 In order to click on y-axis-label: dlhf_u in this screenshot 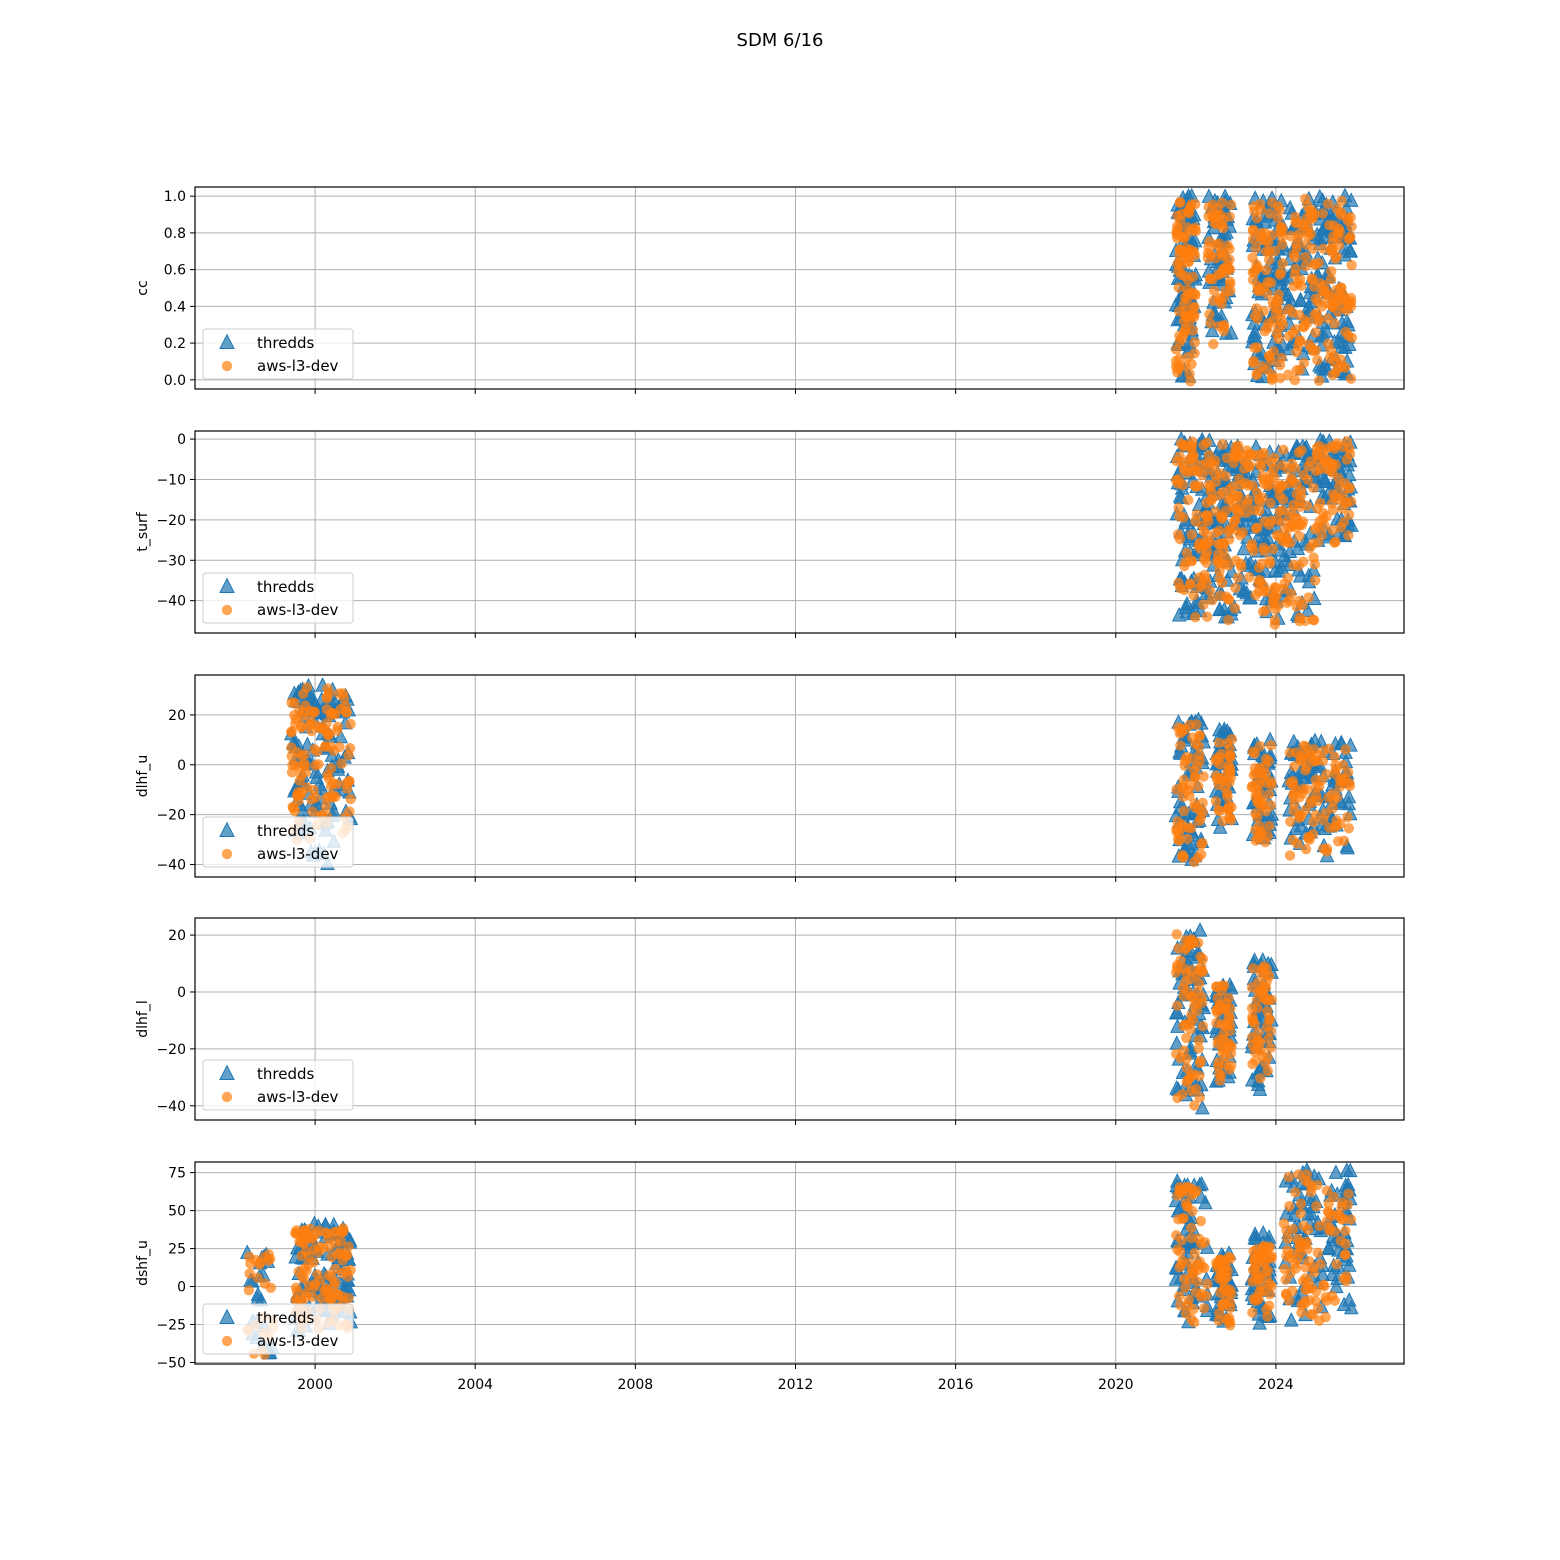, I will do `click(143, 776)`.